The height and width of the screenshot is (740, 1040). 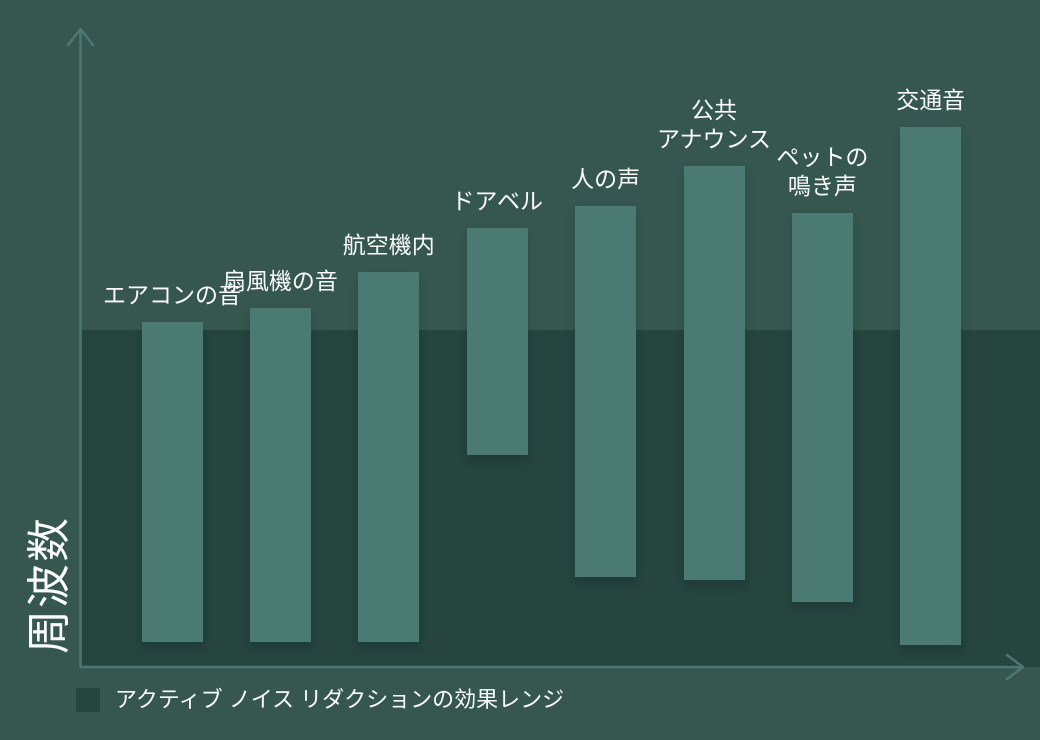 What do you see at coordinates (172, 294) in the screenshot?
I see `bar-label-1: エアコンの音` at bounding box center [172, 294].